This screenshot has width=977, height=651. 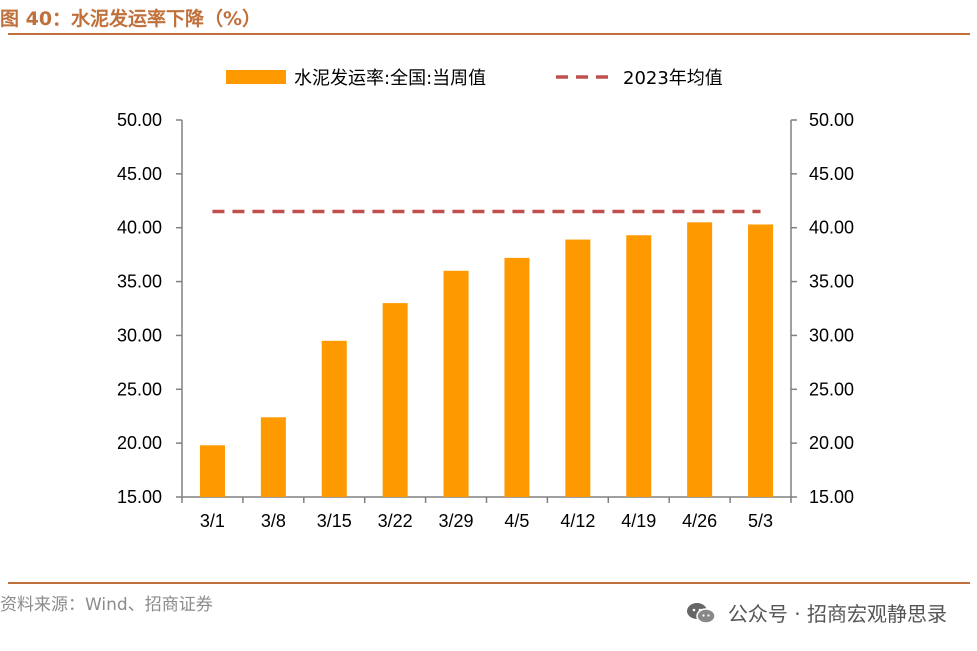 What do you see at coordinates (831, 120) in the screenshot?
I see `y-tick-label-right: 50.00` at bounding box center [831, 120].